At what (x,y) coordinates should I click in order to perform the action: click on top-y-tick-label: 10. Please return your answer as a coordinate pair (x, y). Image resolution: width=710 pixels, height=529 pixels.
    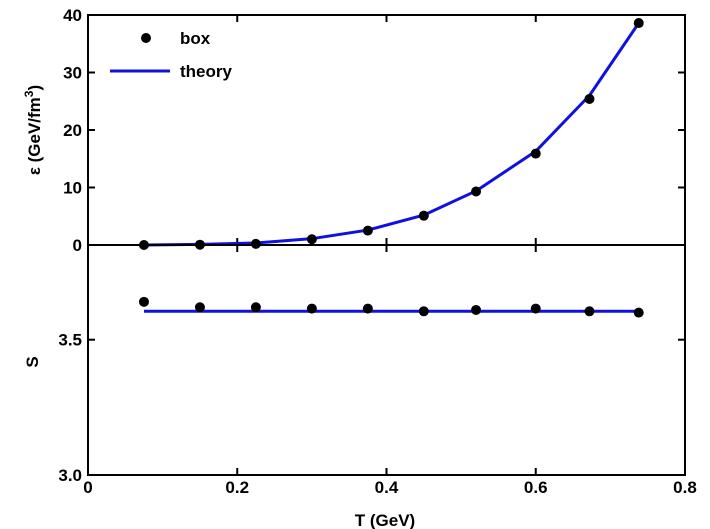
    Looking at the image, I should click on (72, 188).